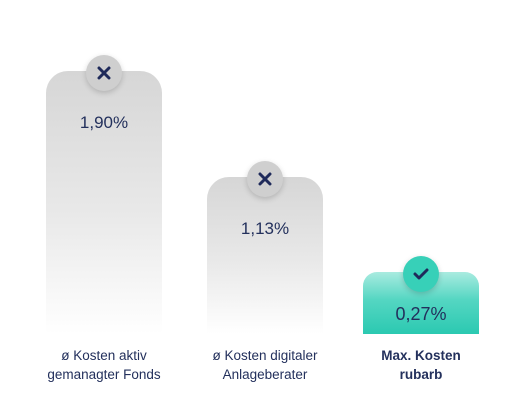 The height and width of the screenshot is (400, 516). I want to click on value-label-robo-advisor: 1,13%, so click(265, 229).